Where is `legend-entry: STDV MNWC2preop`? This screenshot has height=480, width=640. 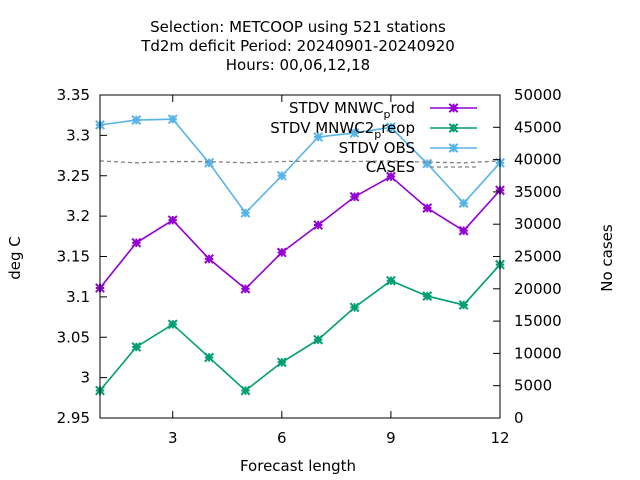 legend-entry: STDV MNWC2preop is located at coordinates (373, 130).